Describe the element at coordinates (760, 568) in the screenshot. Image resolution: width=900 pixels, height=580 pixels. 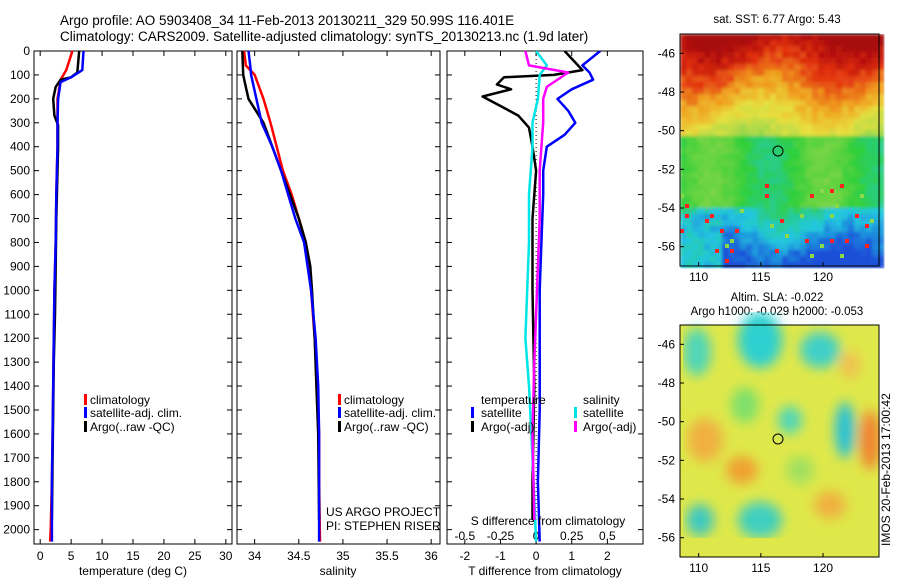
I see `x-tick-label: 115` at that location.